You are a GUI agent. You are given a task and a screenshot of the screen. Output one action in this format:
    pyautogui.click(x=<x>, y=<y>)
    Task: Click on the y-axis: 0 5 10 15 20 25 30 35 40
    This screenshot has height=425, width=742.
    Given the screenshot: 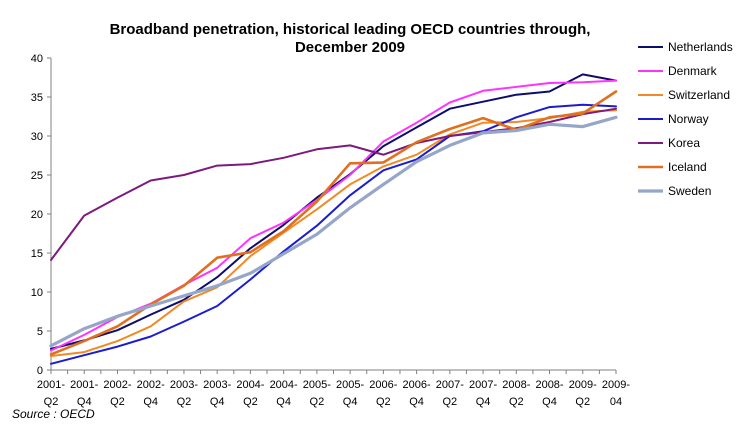 What is the action you would take?
    pyautogui.click(x=41, y=215)
    